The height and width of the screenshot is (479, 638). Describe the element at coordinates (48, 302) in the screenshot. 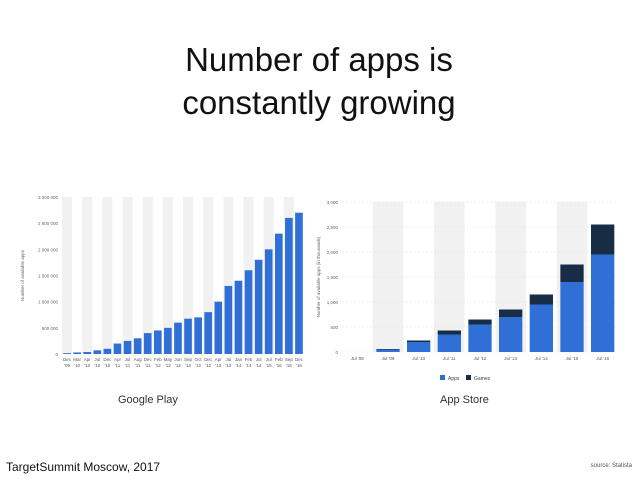

I see `y-tick-label: 1 000 000` at that location.